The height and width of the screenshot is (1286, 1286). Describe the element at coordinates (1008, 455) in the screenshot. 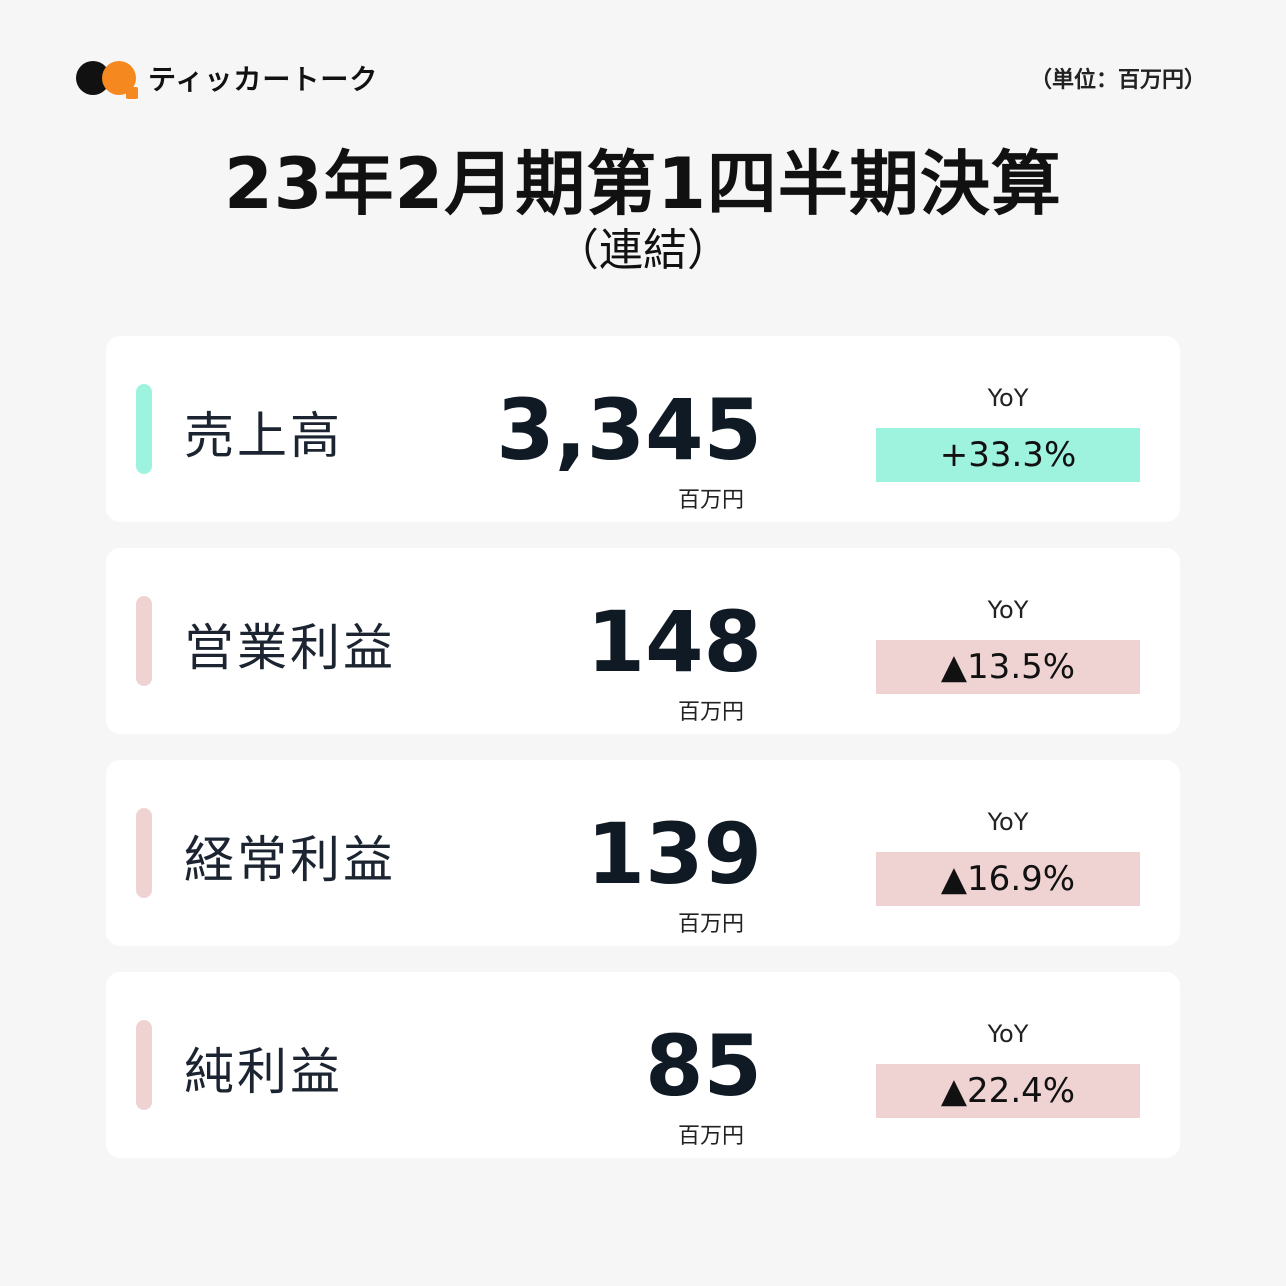

I see `yoy-badge: +33.3%` at that location.